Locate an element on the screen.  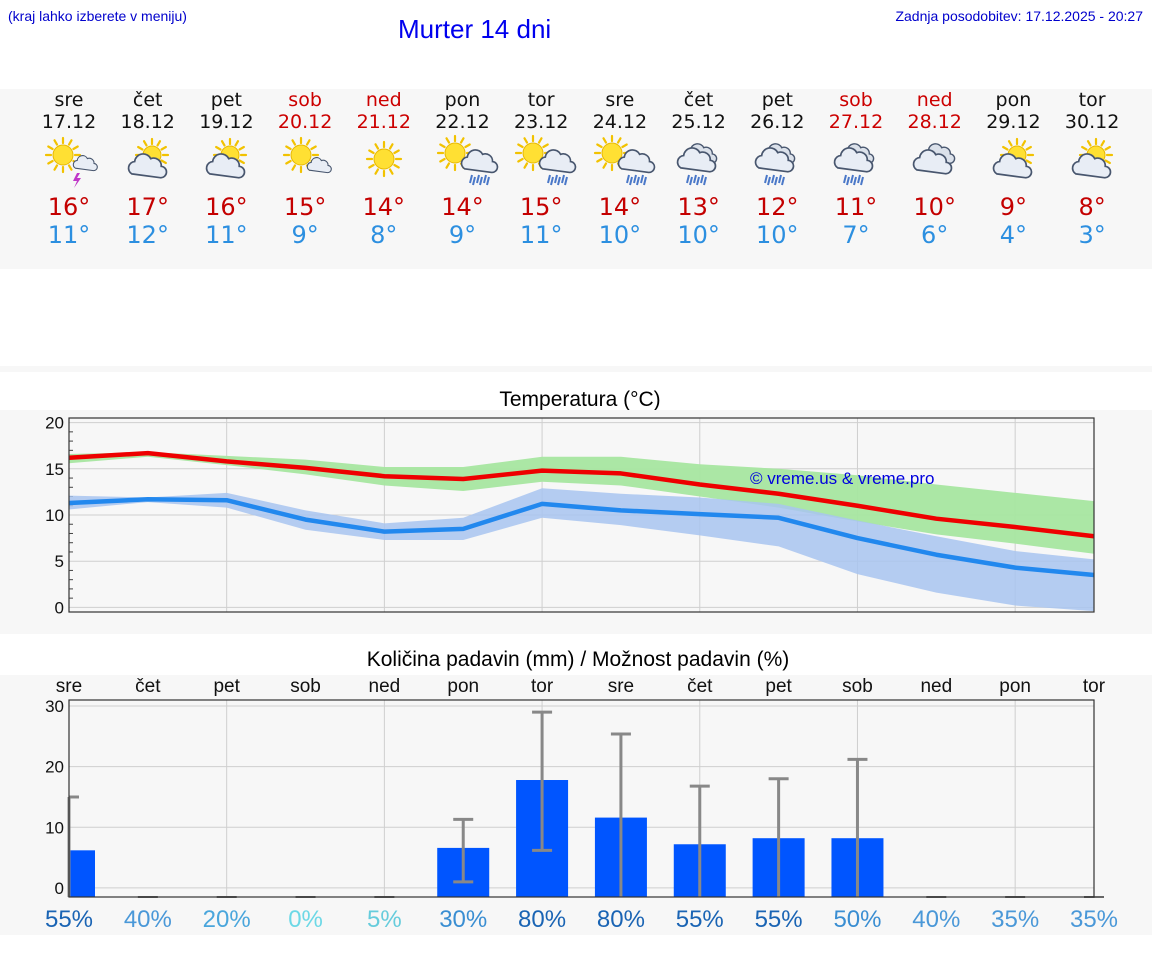
max-temperature: 12° is located at coordinates (777, 207).